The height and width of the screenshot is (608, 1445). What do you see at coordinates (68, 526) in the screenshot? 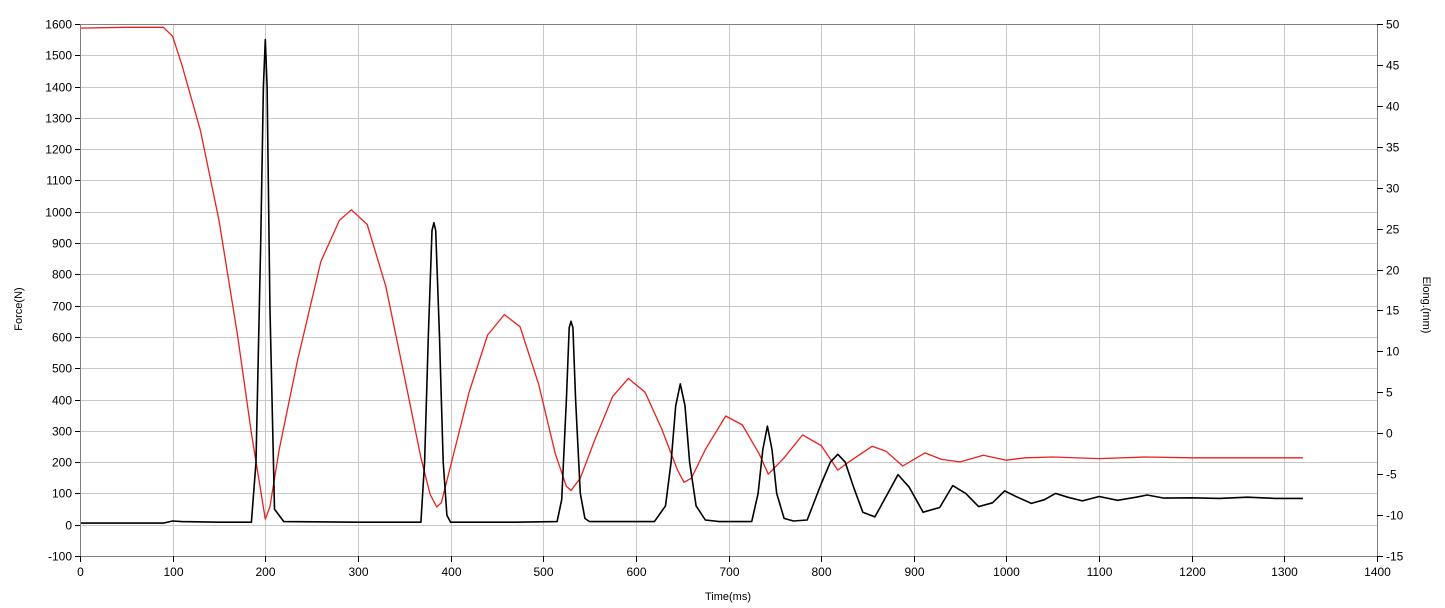
I see `y-left-tick-label: 0` at bounding box center [68, 526].